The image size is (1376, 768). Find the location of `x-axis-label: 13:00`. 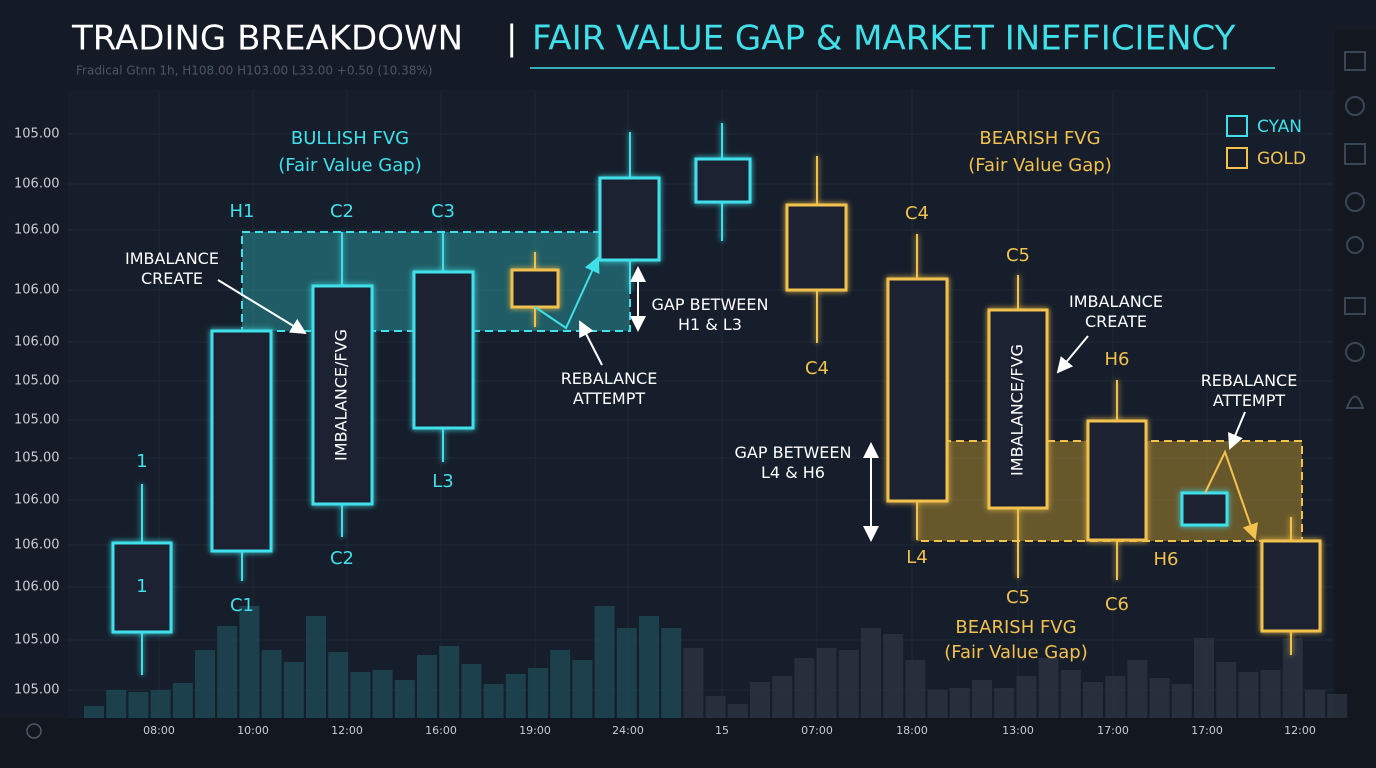

x-axis-label: 13:00 is located at coordinates (1018, 730).